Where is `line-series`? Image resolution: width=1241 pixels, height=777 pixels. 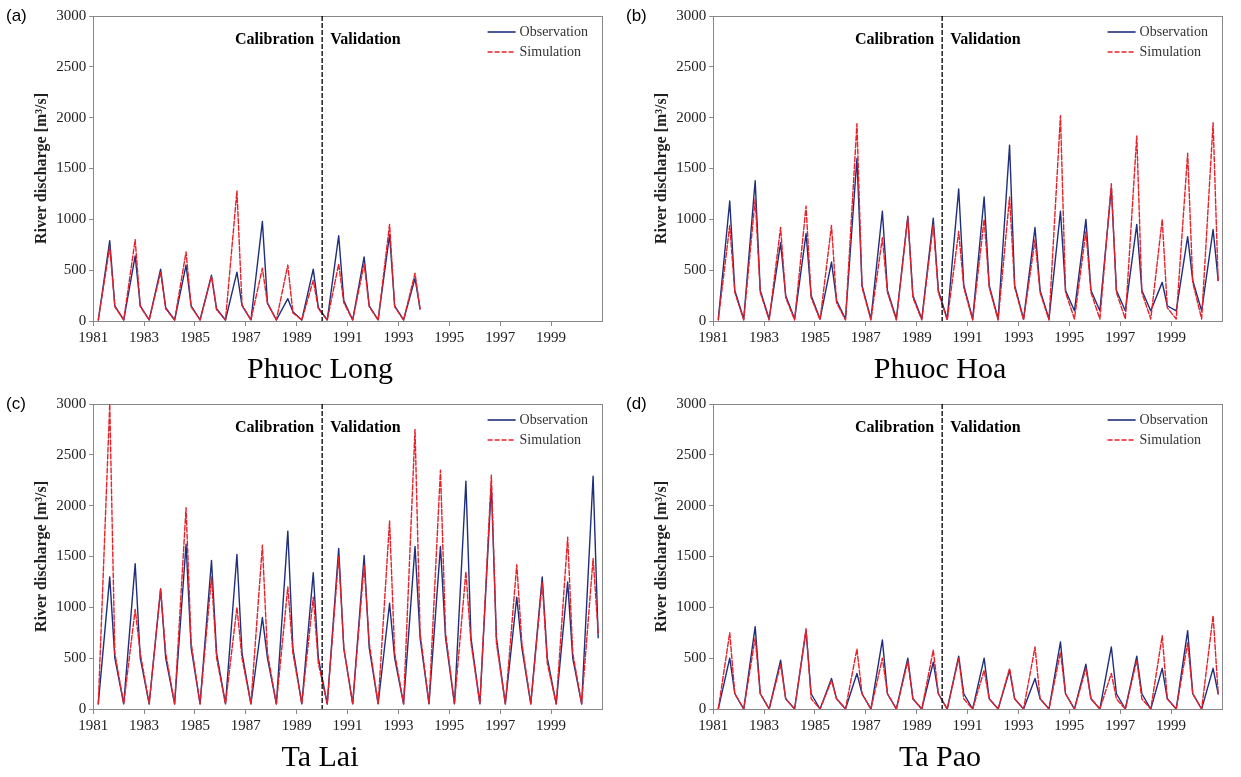 line-series is located at coordinates (259, 255).